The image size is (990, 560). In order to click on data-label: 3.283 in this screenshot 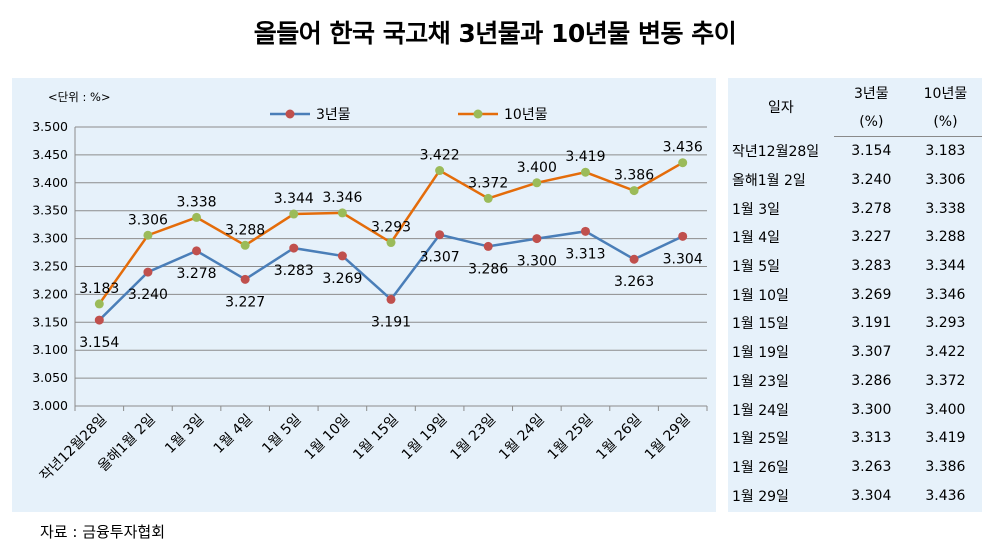, I will do `click(294, 271)`.